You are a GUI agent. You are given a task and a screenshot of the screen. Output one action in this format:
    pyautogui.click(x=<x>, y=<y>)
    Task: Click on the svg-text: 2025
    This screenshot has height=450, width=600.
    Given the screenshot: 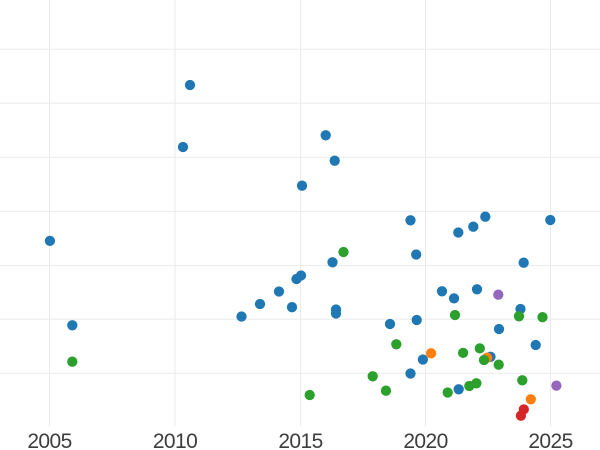 What is the action you would take?
    pyautogui.click(x=550, y=440)
    